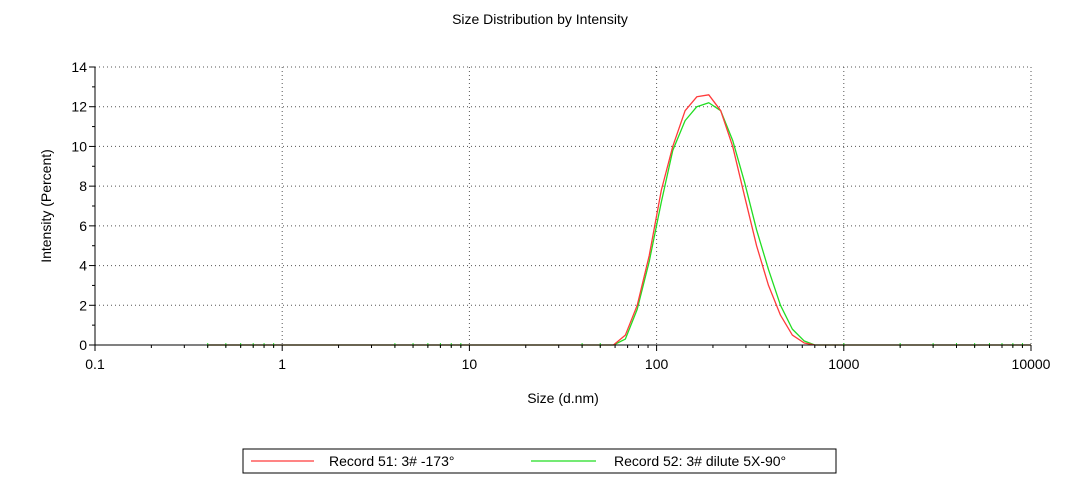 The height and width of the screenshot is (481, 1080). What do you see at coordinates (83, 305) in the screenshot?
I see `y-tick-label: 2` at bounding box center [83, 305].